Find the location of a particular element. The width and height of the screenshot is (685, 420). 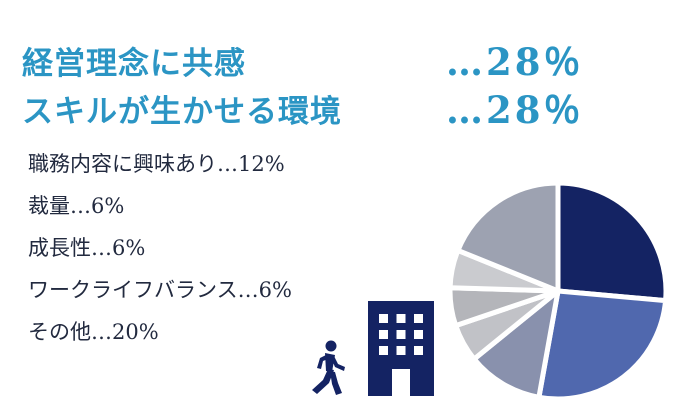

headline-reason-philosophy-percent: …28％ is located at coordinates (515, 62).